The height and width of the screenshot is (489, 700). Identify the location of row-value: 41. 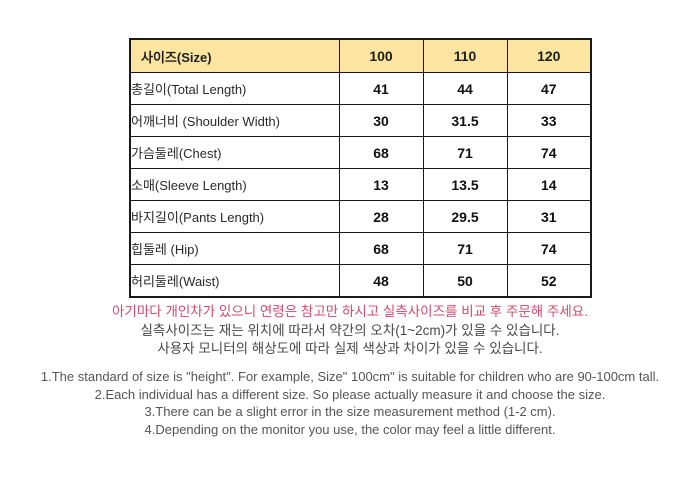
(381, 88).